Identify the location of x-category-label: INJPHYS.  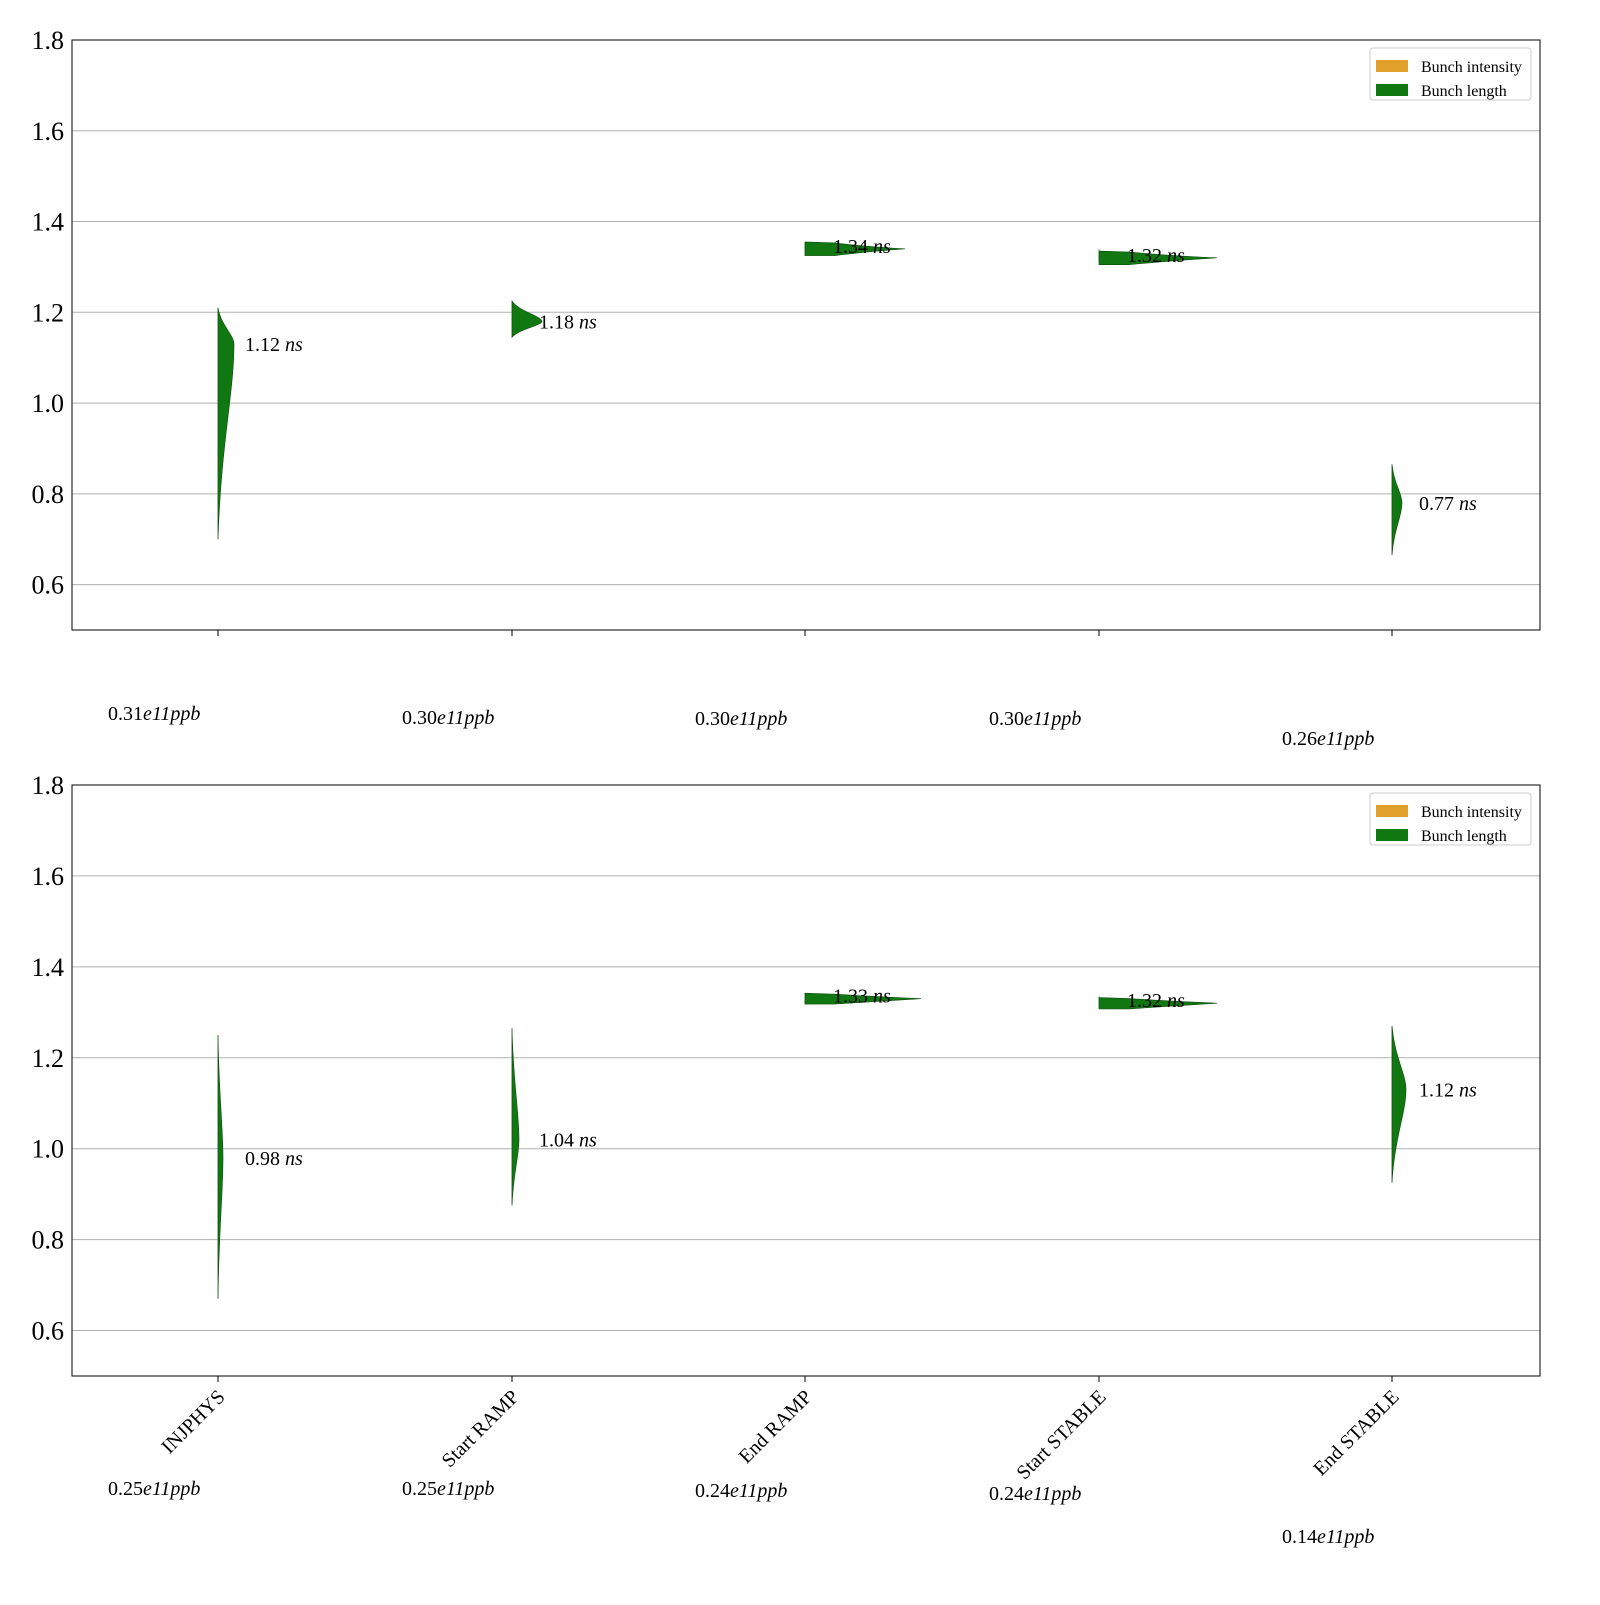
(193, 1422).